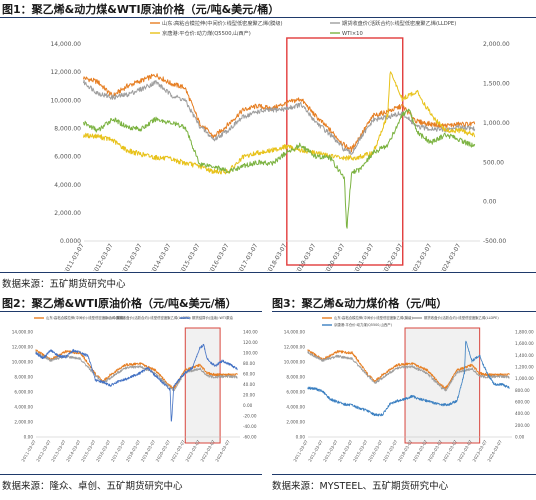 This screenshot has width=536, height=500. What do you see at coordinates (524, 343) in the screenshot?
I see `y-right-tick-label: 1,600.00` at bounding box center [524, 343].